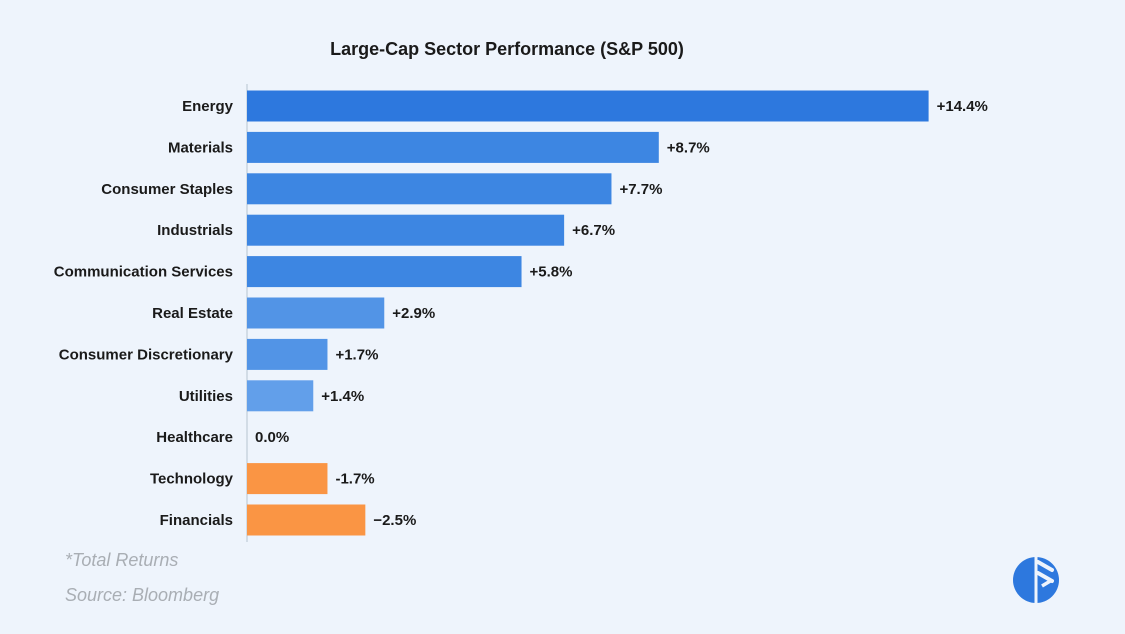 Image resolution: width=1125 pixels, height=634 pixels. Describe the element at coordinates (962, 106) in the screenshot. I see `value-label-energy: +14.4%` at that location.